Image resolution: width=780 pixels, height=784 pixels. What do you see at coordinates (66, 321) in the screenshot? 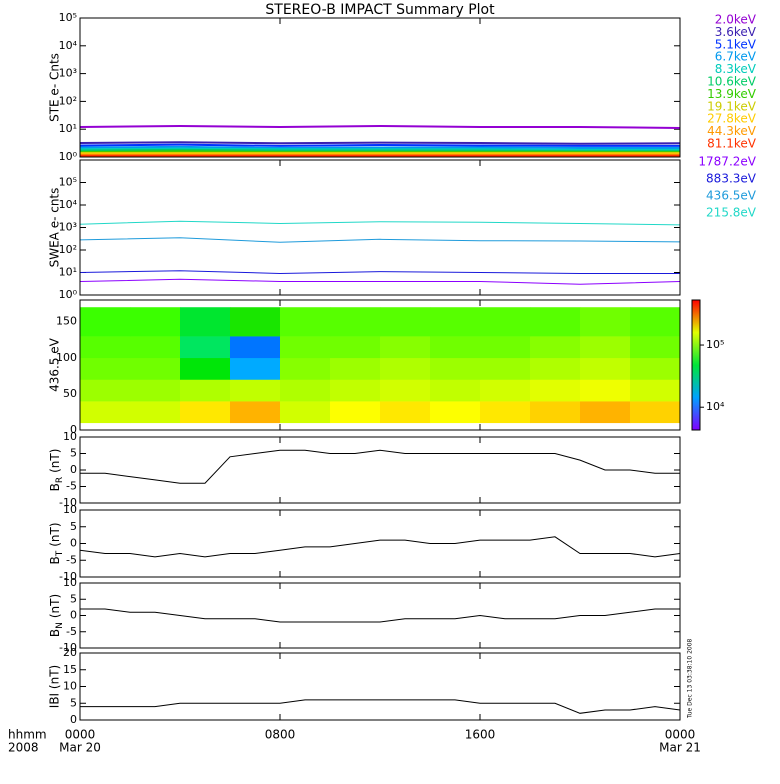
I see `y-tick-label: 150` at bounding box center [66, 321].